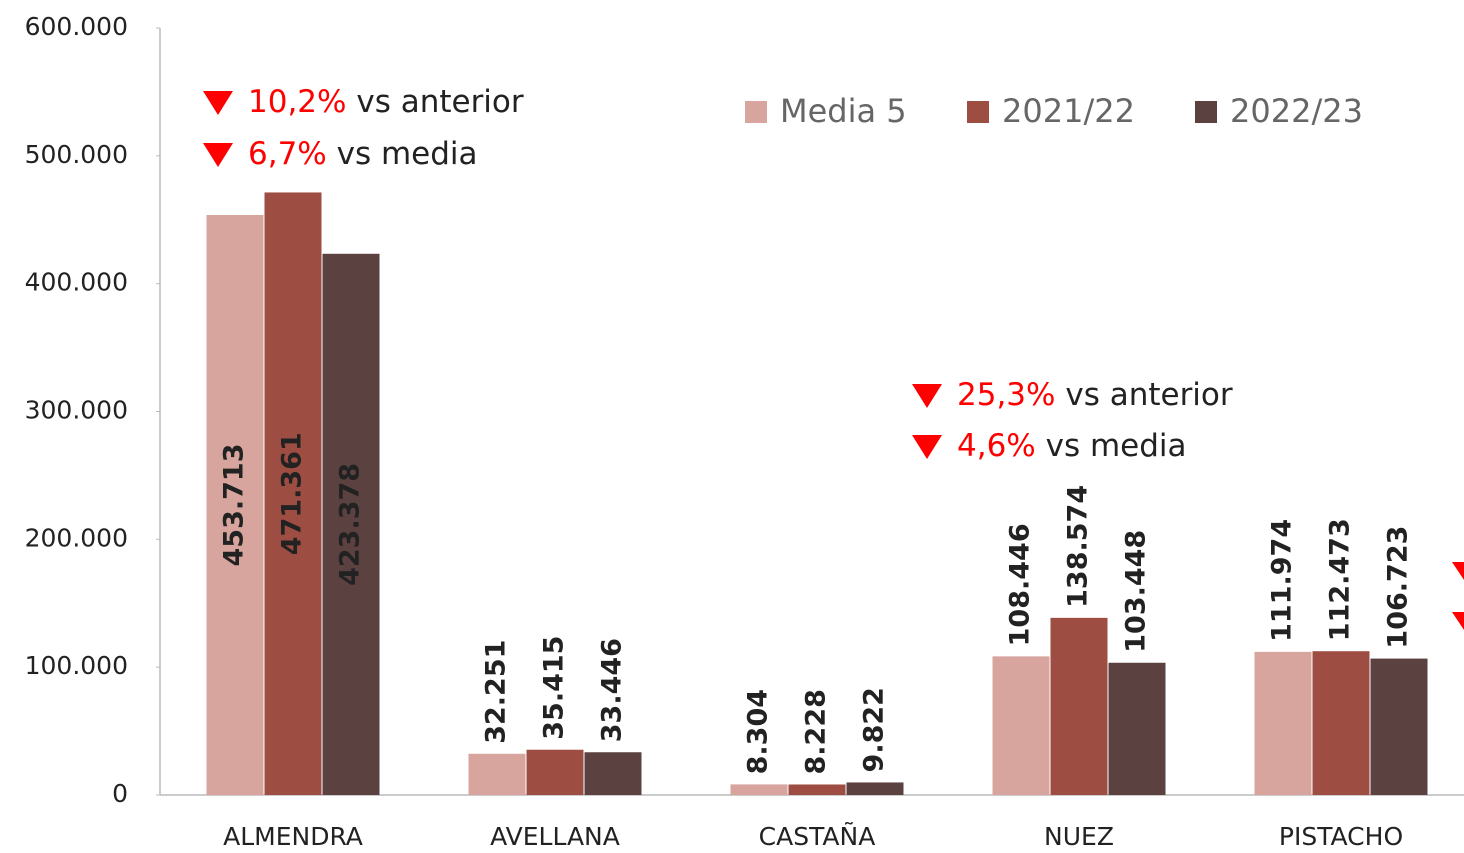 This screenshot has height=853, width=1464. I want to click on data-label: 112.473, so click(1340, 579).